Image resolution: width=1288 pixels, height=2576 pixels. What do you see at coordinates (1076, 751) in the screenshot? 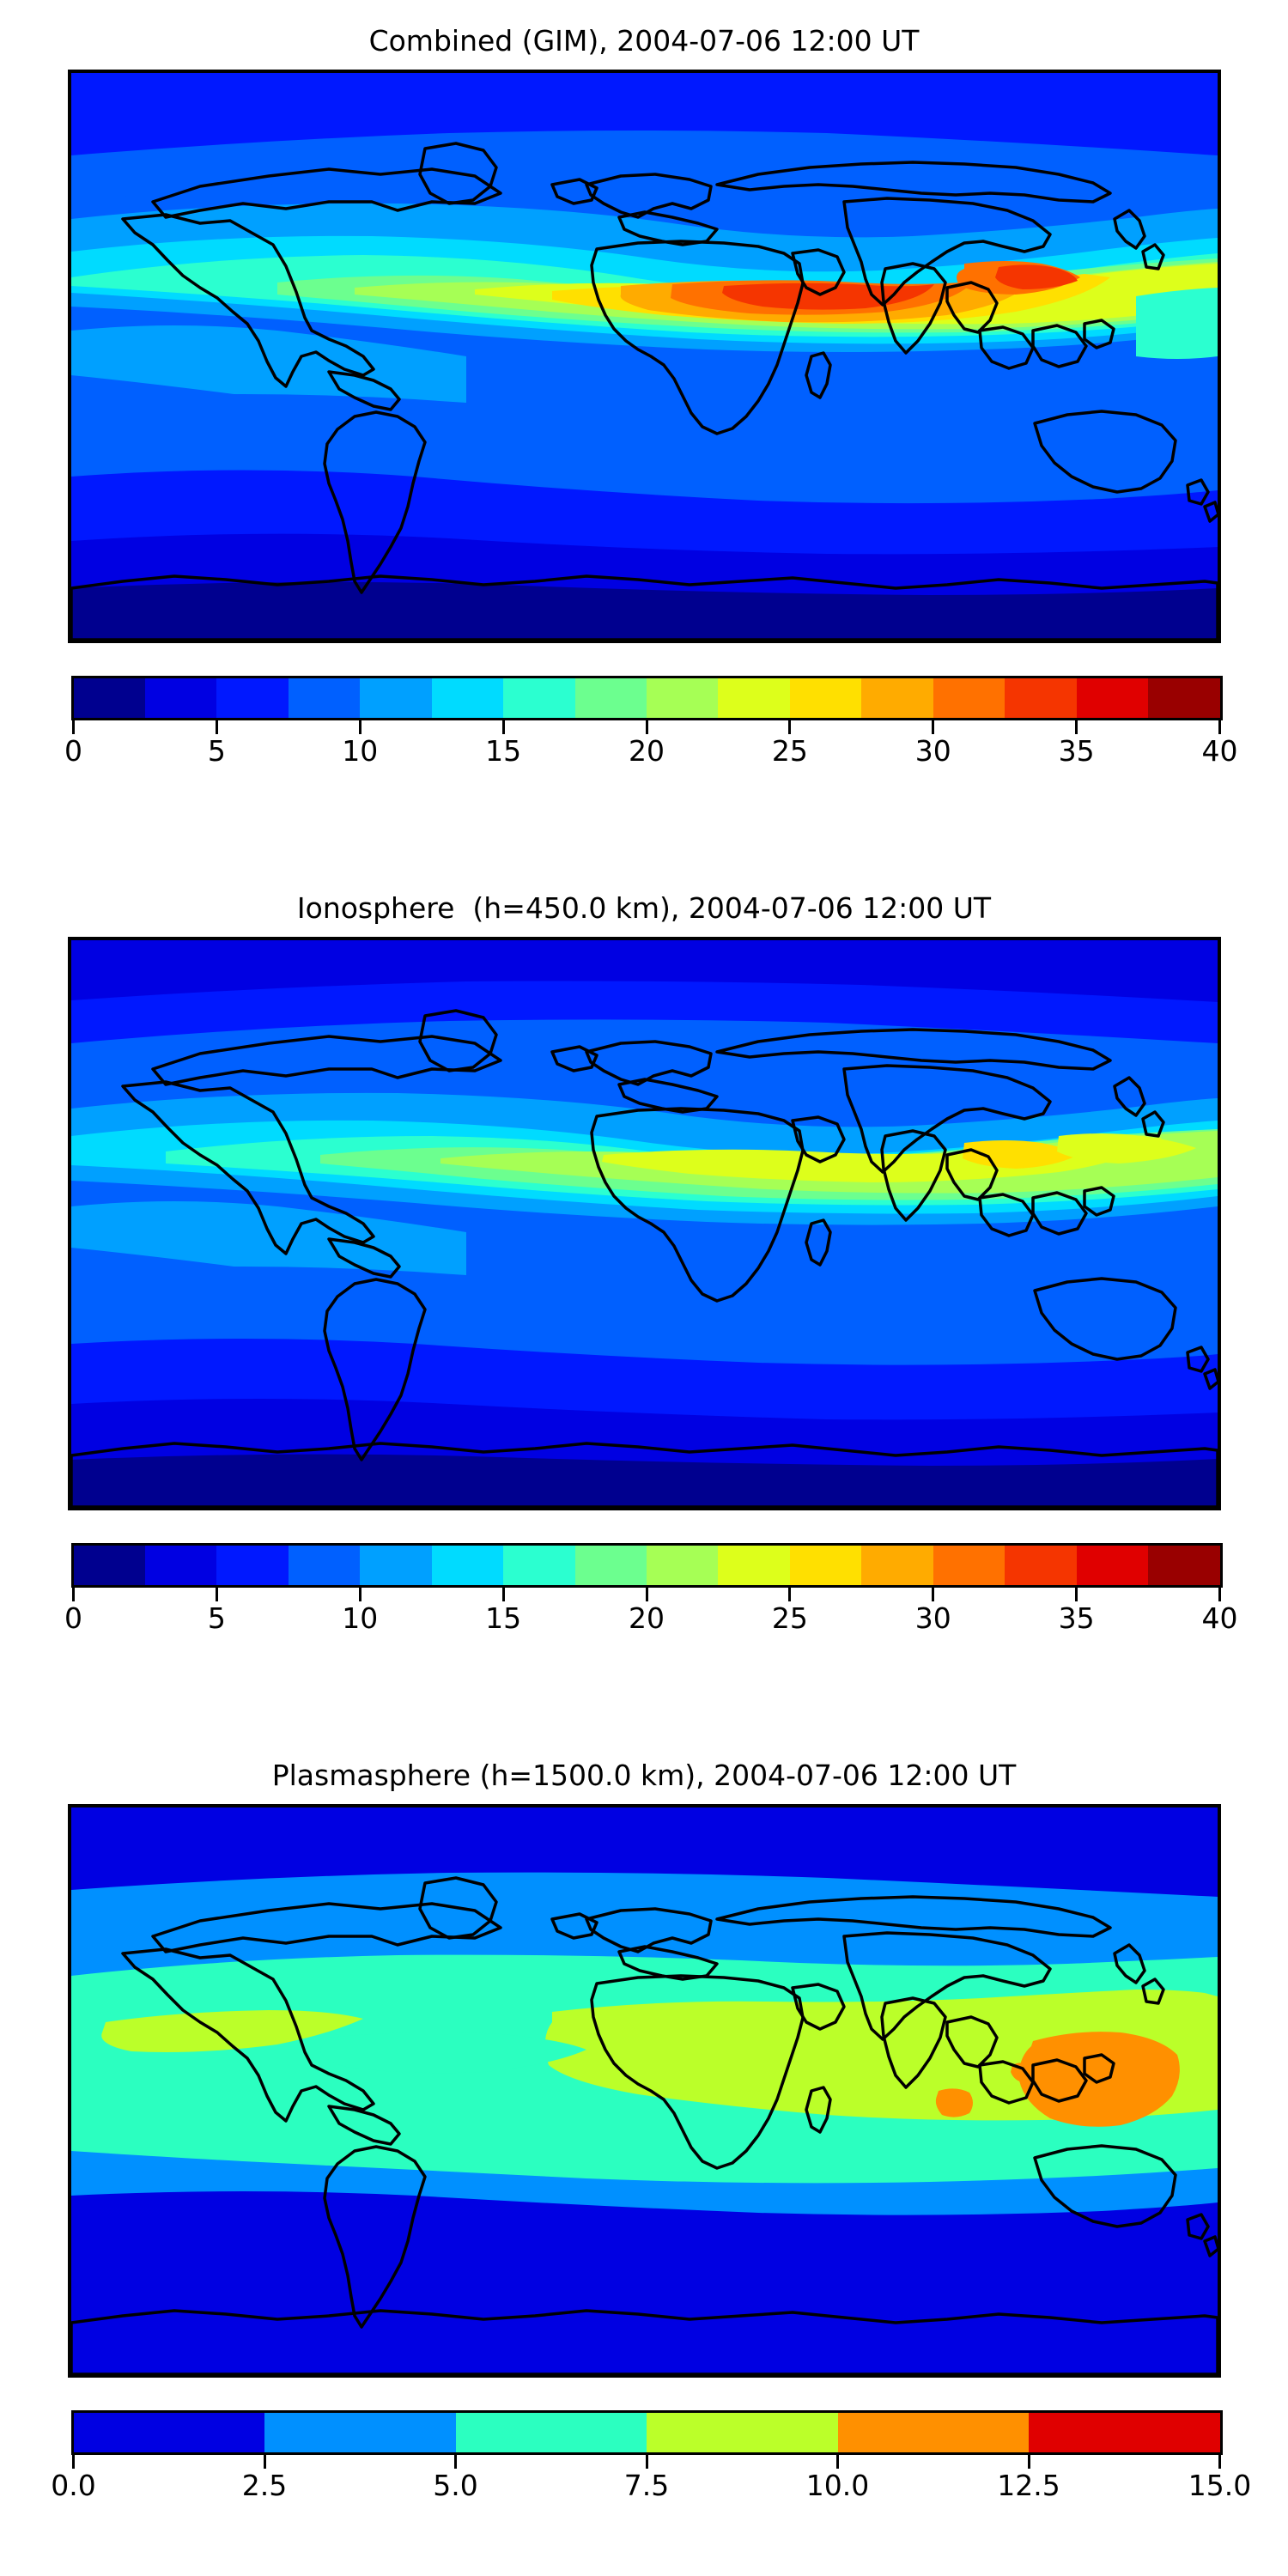
I see `colorbar-tick-label: 35` at bounding box center [1076, 751].